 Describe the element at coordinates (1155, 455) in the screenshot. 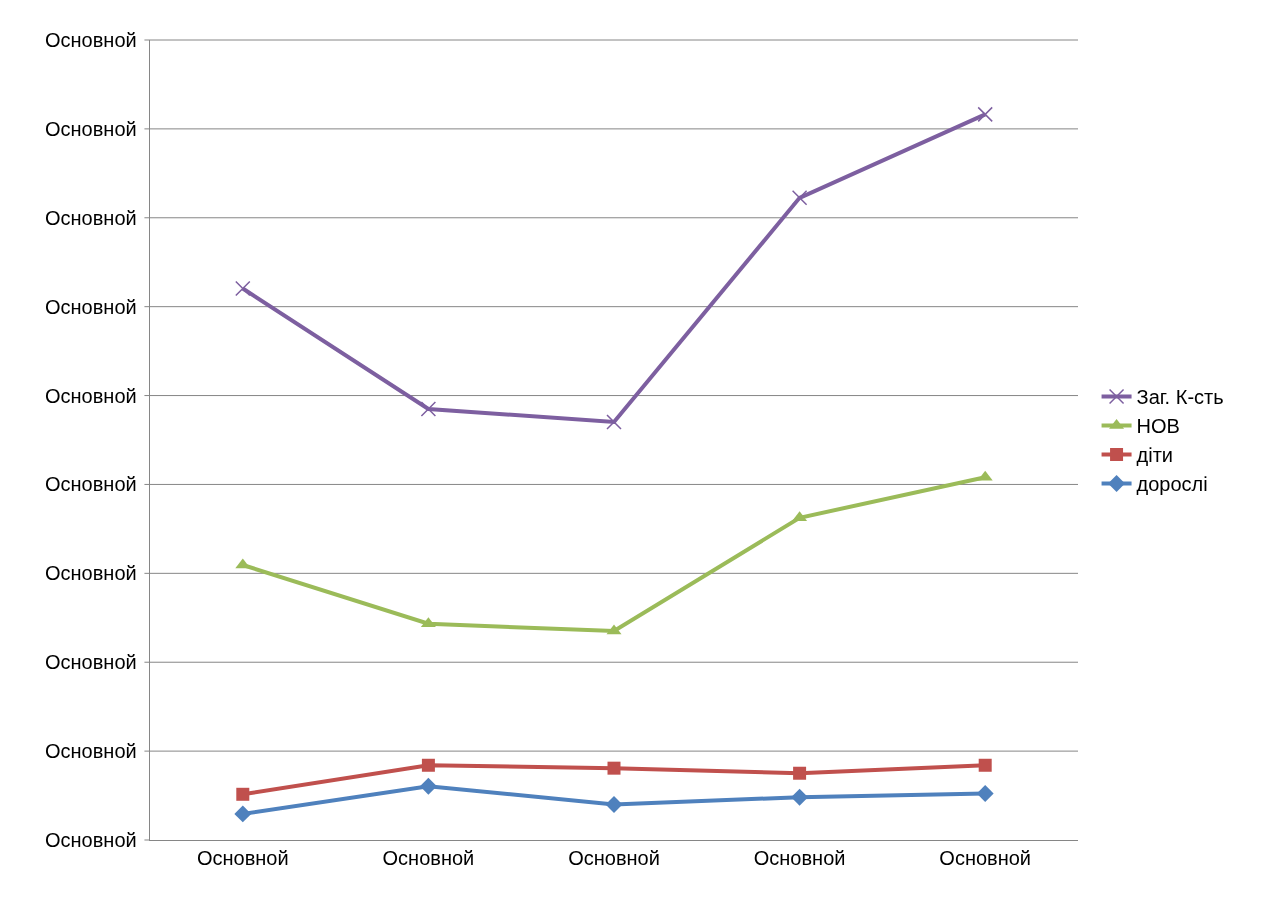

I see `legend-label: діти` at that location.